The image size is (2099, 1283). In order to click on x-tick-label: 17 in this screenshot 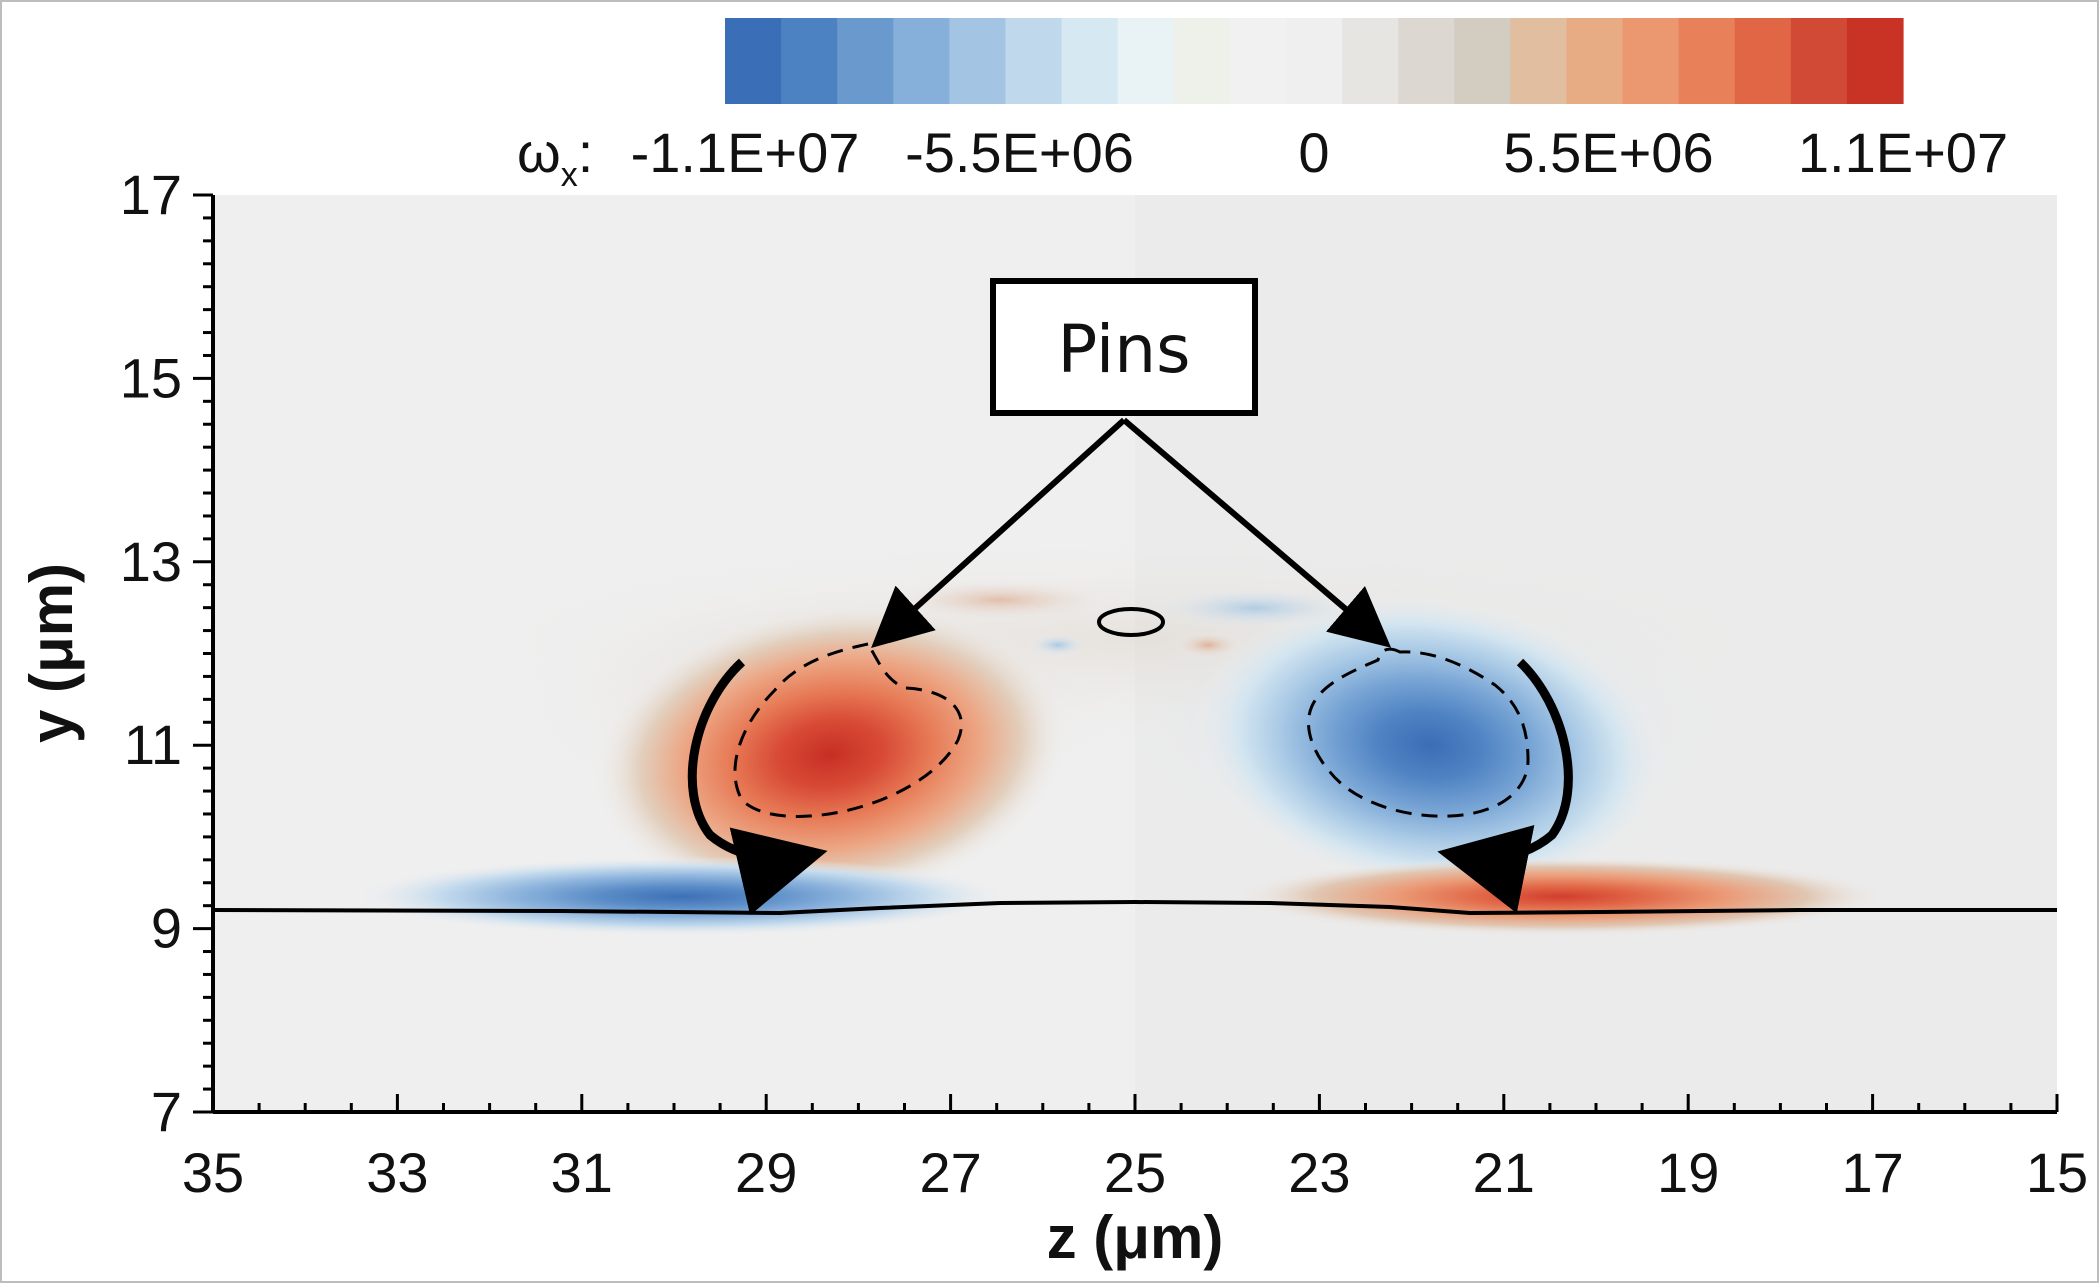, I will do `click(1872, 1172)`.